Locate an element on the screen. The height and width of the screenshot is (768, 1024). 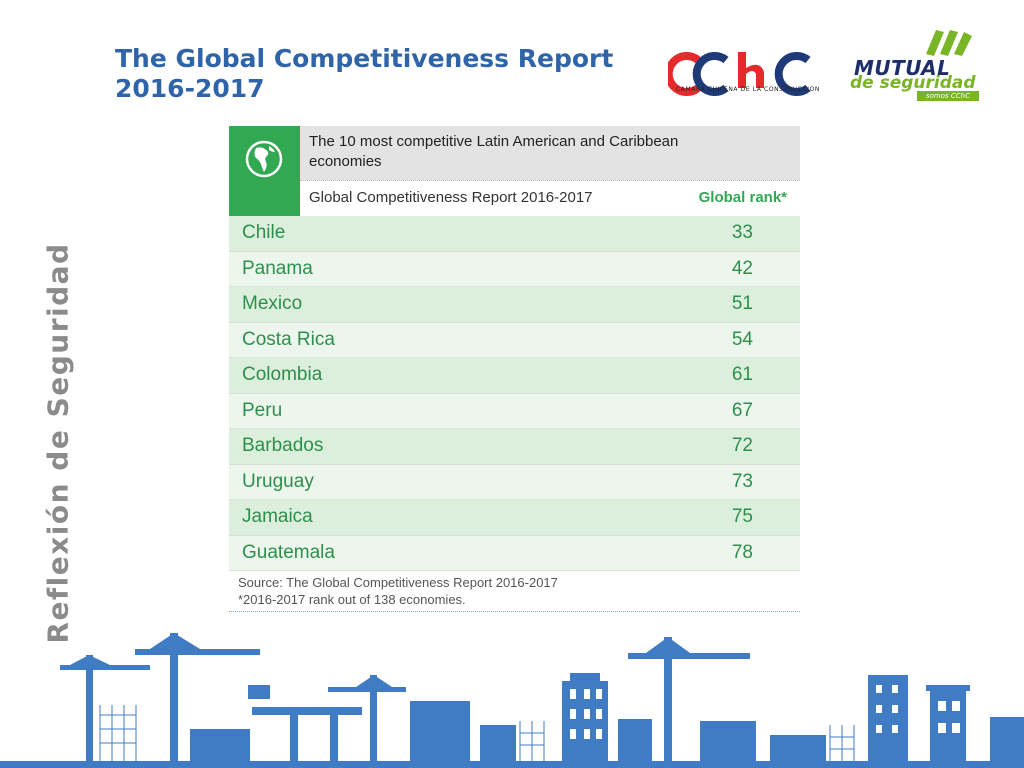
globe-americas-icon is located at coordinates (264, 159).